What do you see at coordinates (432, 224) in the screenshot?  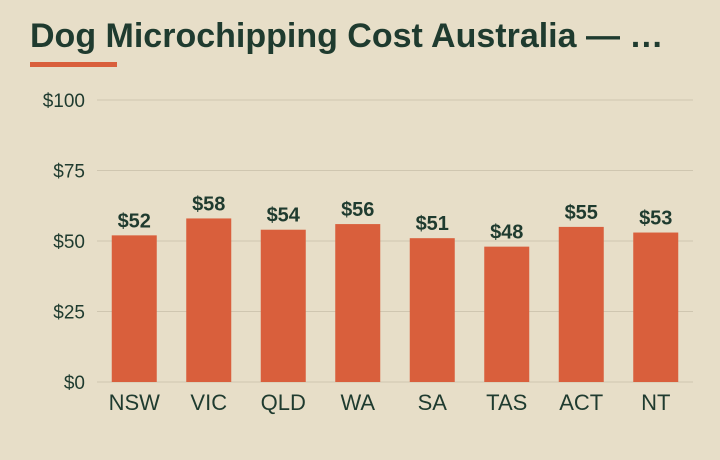 I see `data-label-sa: $51` at bounding box center [432, 224].